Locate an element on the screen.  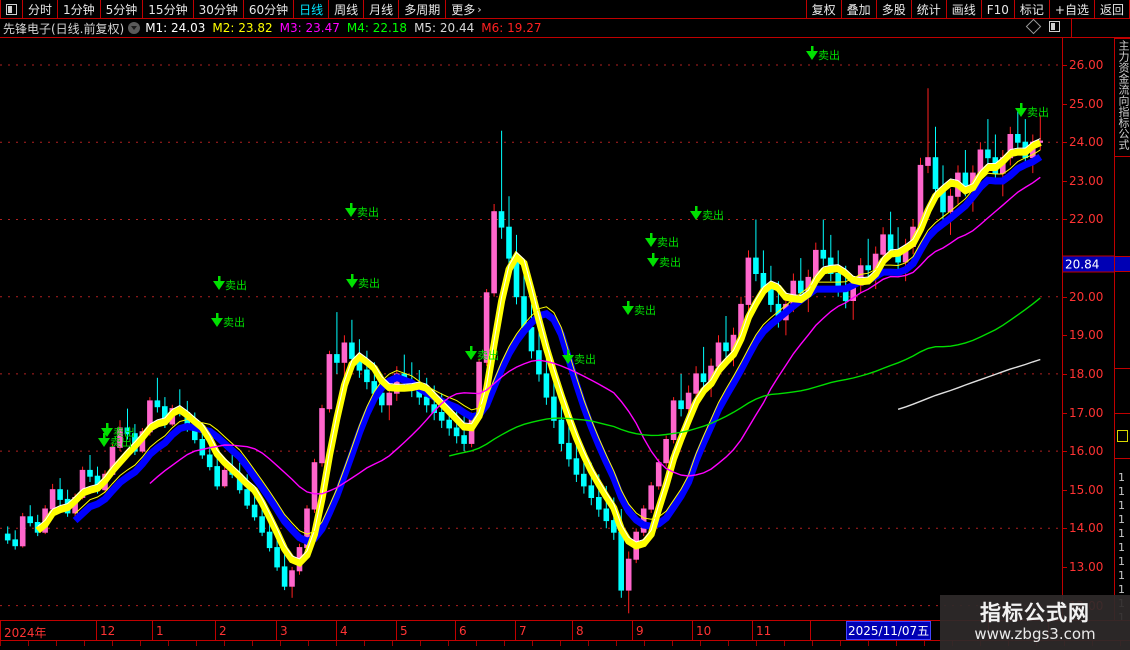
panel-toggle-icon is located at coordinates (1054, 26).